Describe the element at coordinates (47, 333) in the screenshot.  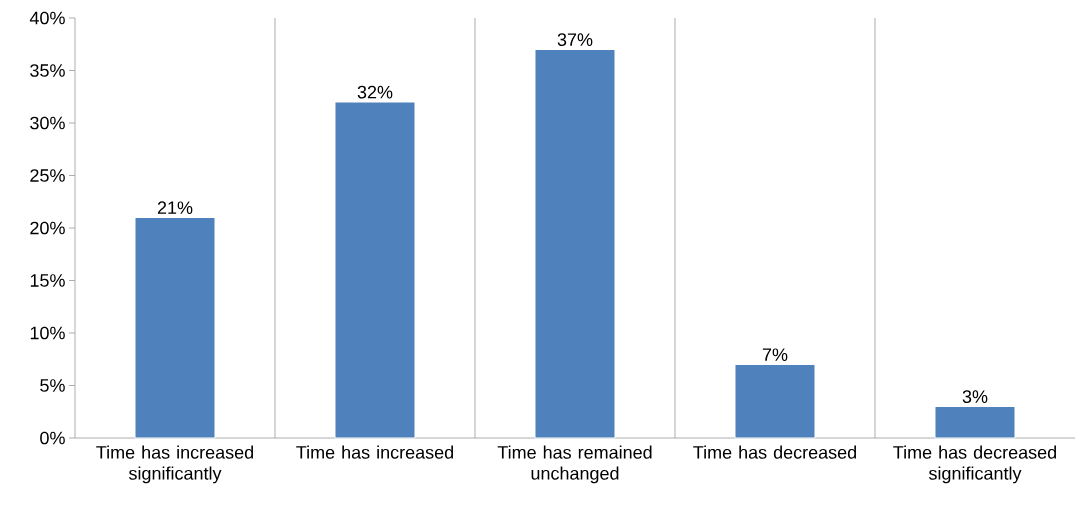
I see `y-tick-label: 10%` at that location.